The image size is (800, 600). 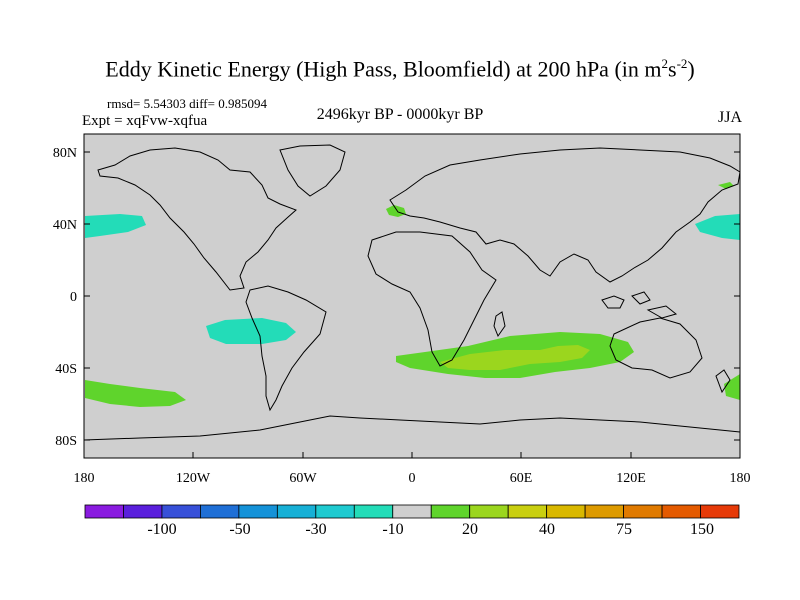 What do you see at coordinates (400, 114) in the screenshot?
I see `period-label: 2496kyr BP - 0000kyr BP` at bounding box center [400, 114].